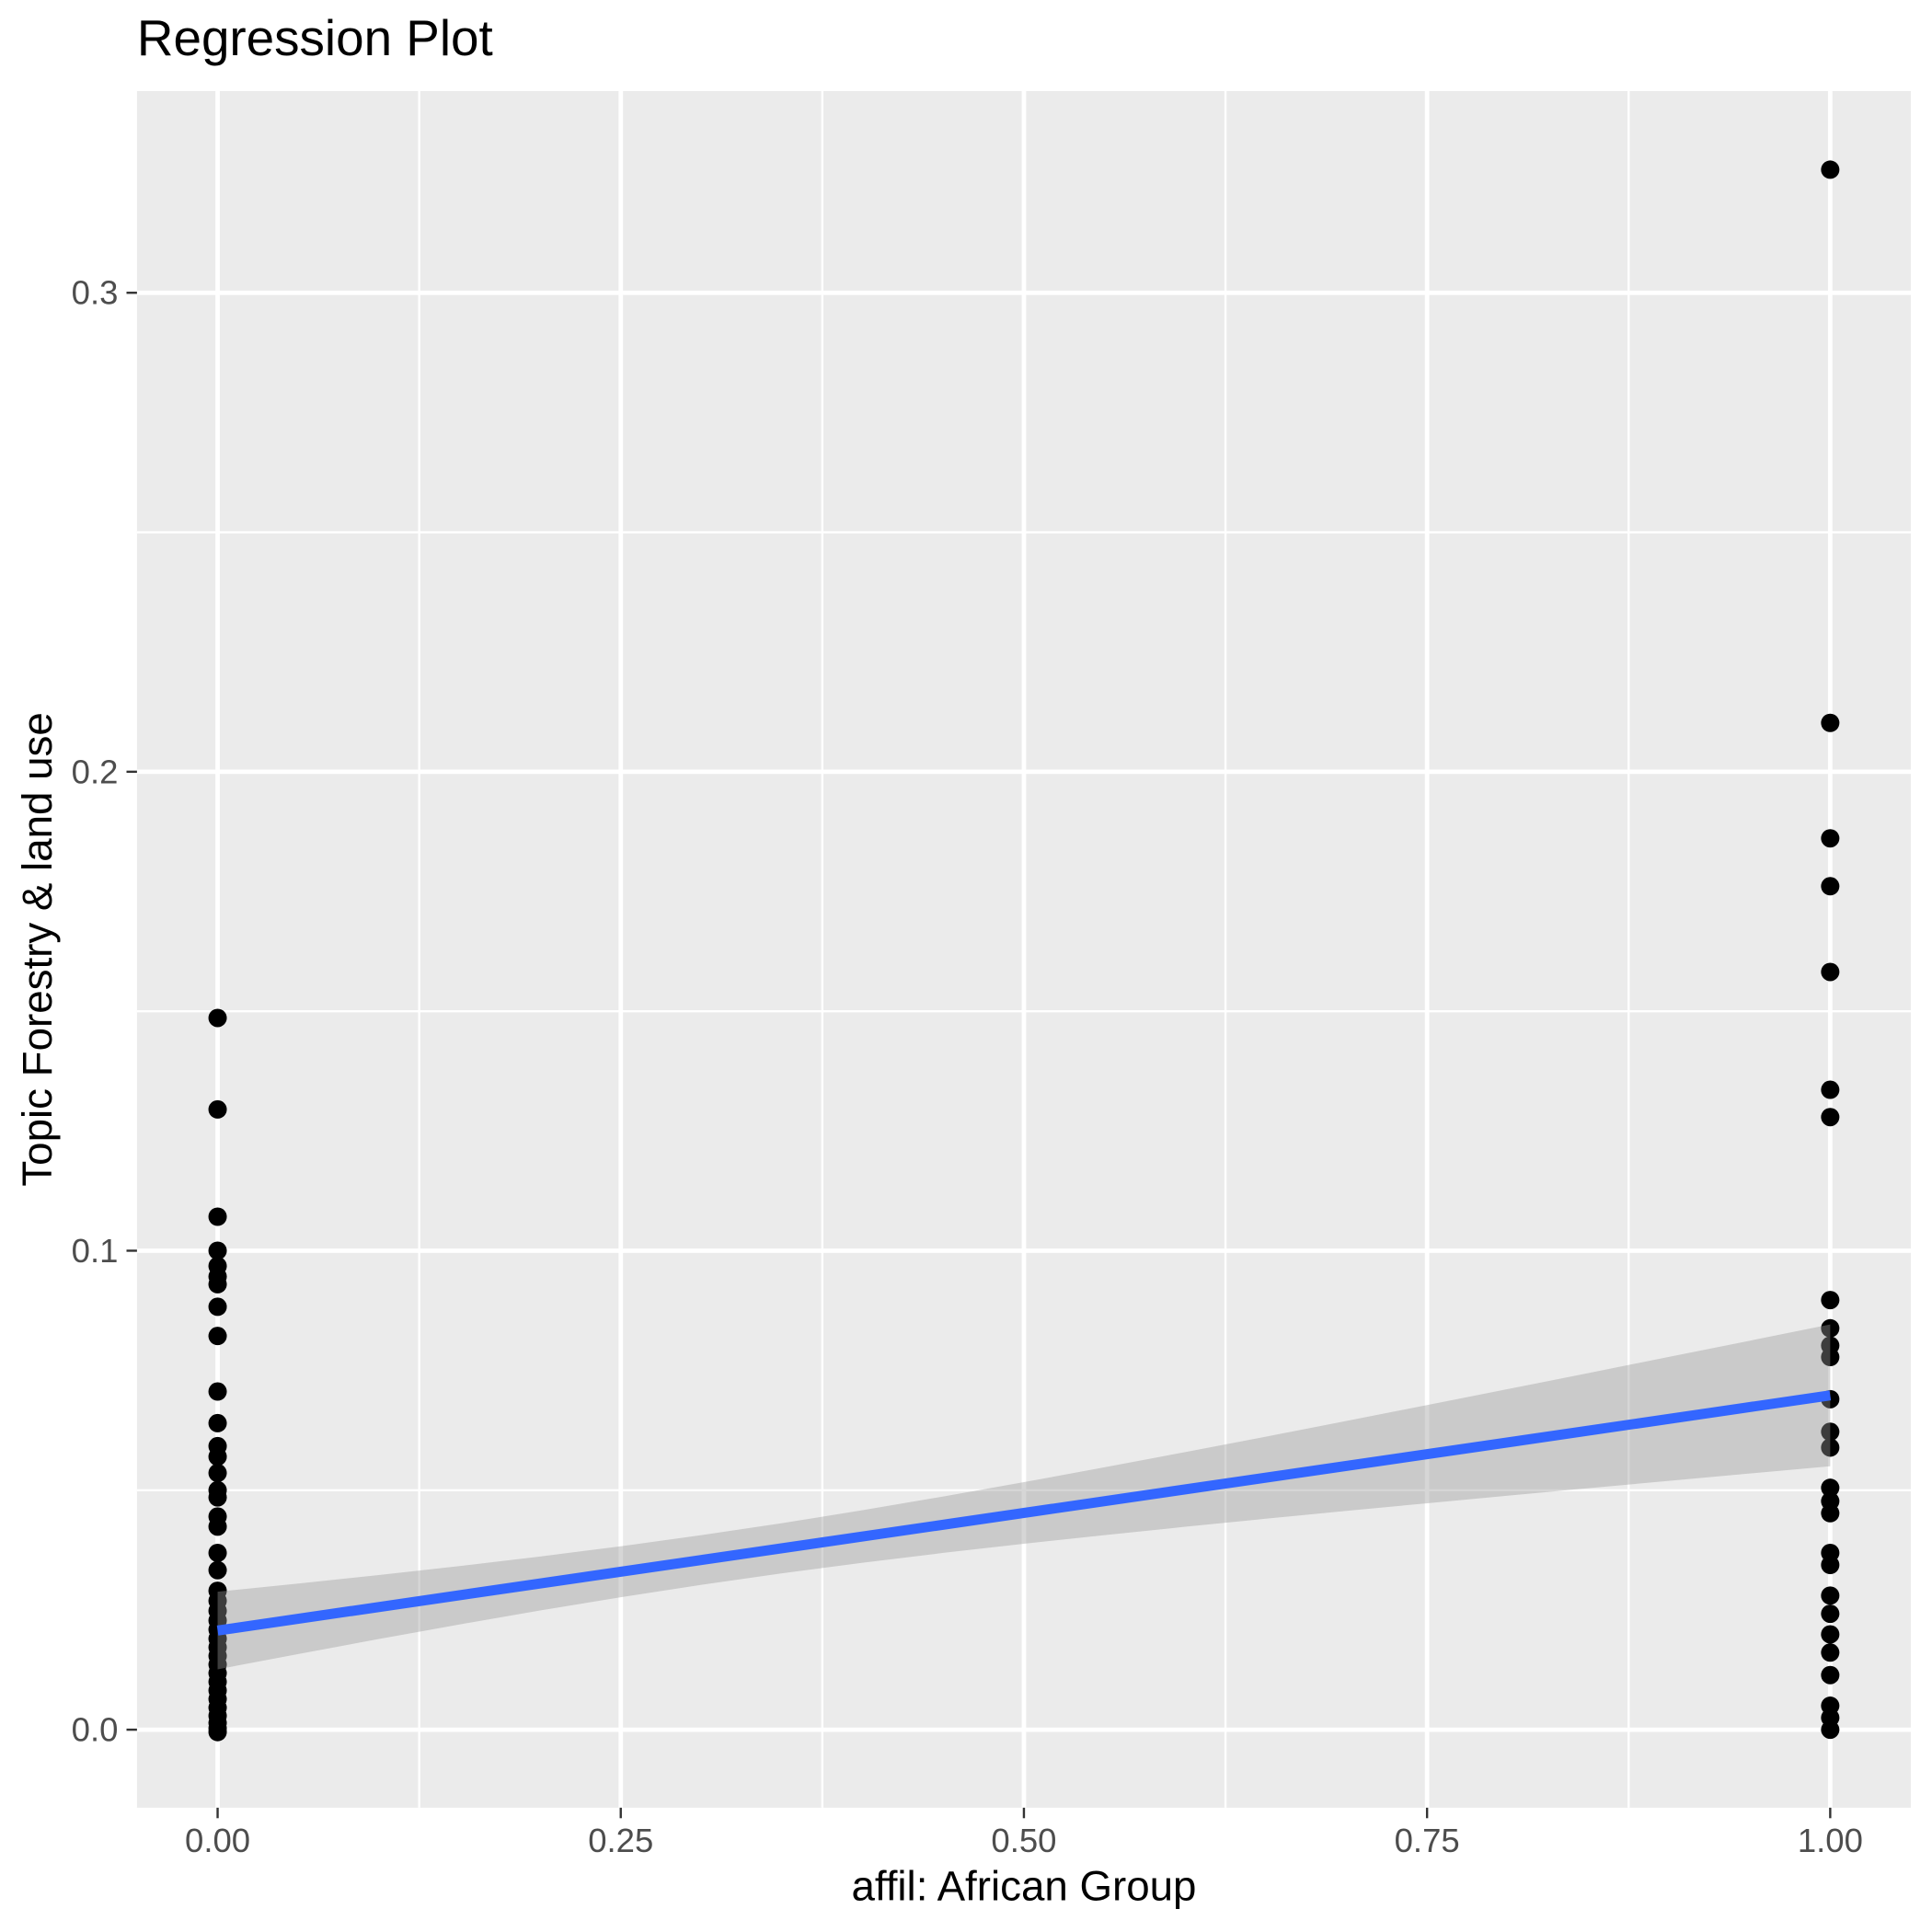 The width and height of the screenshot is (1932, 1932). What do you see at coordinates (1023, 1886) in the screenshot?
I see `x-axis-title: affil: African Group` at bounding box center [1023, 1886].